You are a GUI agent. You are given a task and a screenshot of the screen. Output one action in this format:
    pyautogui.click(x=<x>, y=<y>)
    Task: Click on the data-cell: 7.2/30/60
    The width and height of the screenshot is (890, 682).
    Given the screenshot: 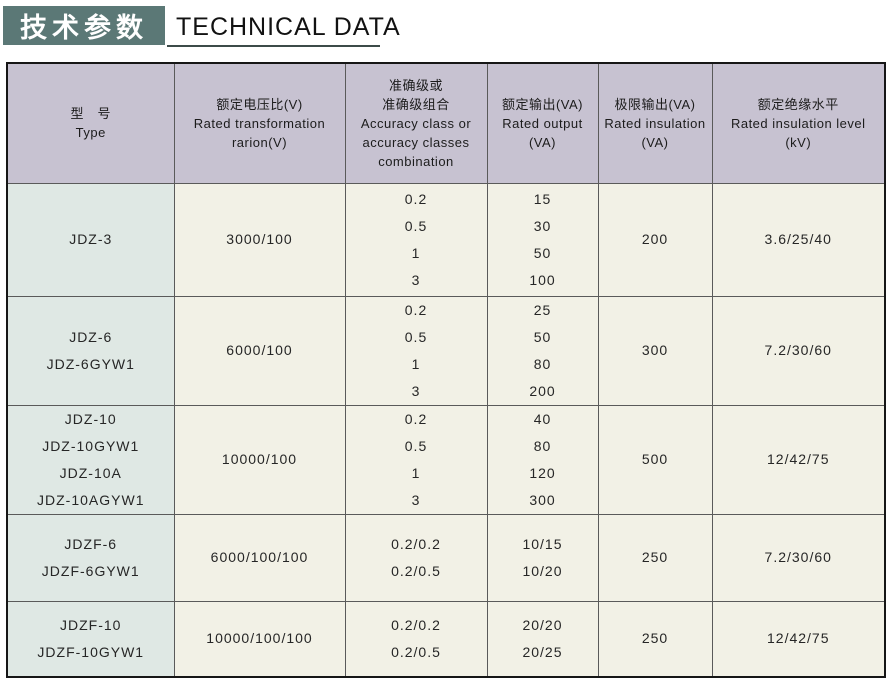 What is the action you would take?
    pyautogui.click(x=798, y=557)
    